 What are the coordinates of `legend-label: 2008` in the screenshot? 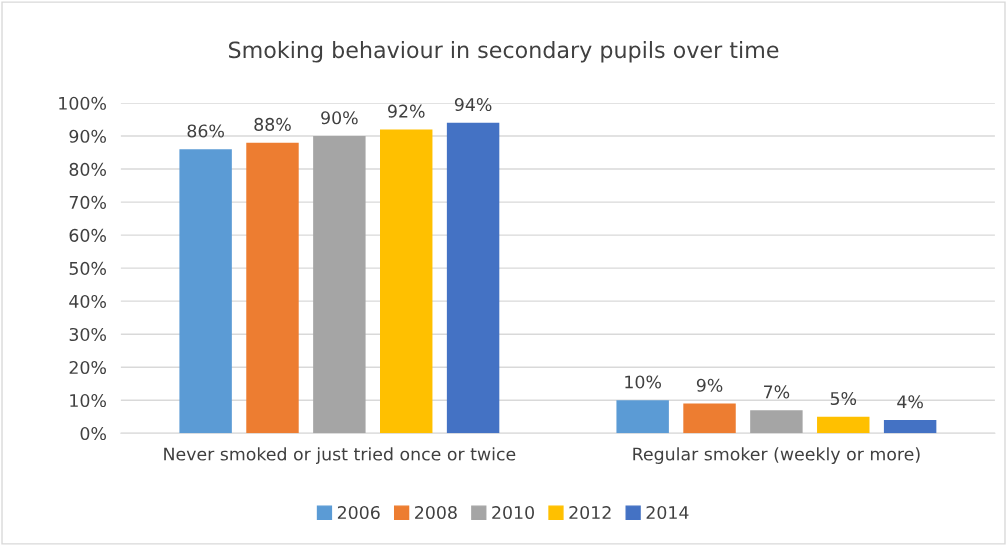 It's located at (436, 512).